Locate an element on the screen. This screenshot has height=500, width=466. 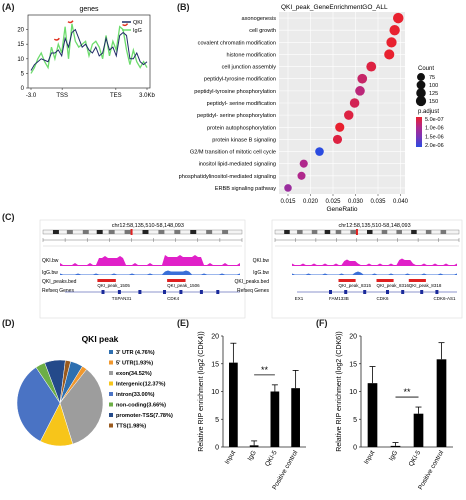
category-label: covalent chromatin modification is located at coordinates (237, 43).